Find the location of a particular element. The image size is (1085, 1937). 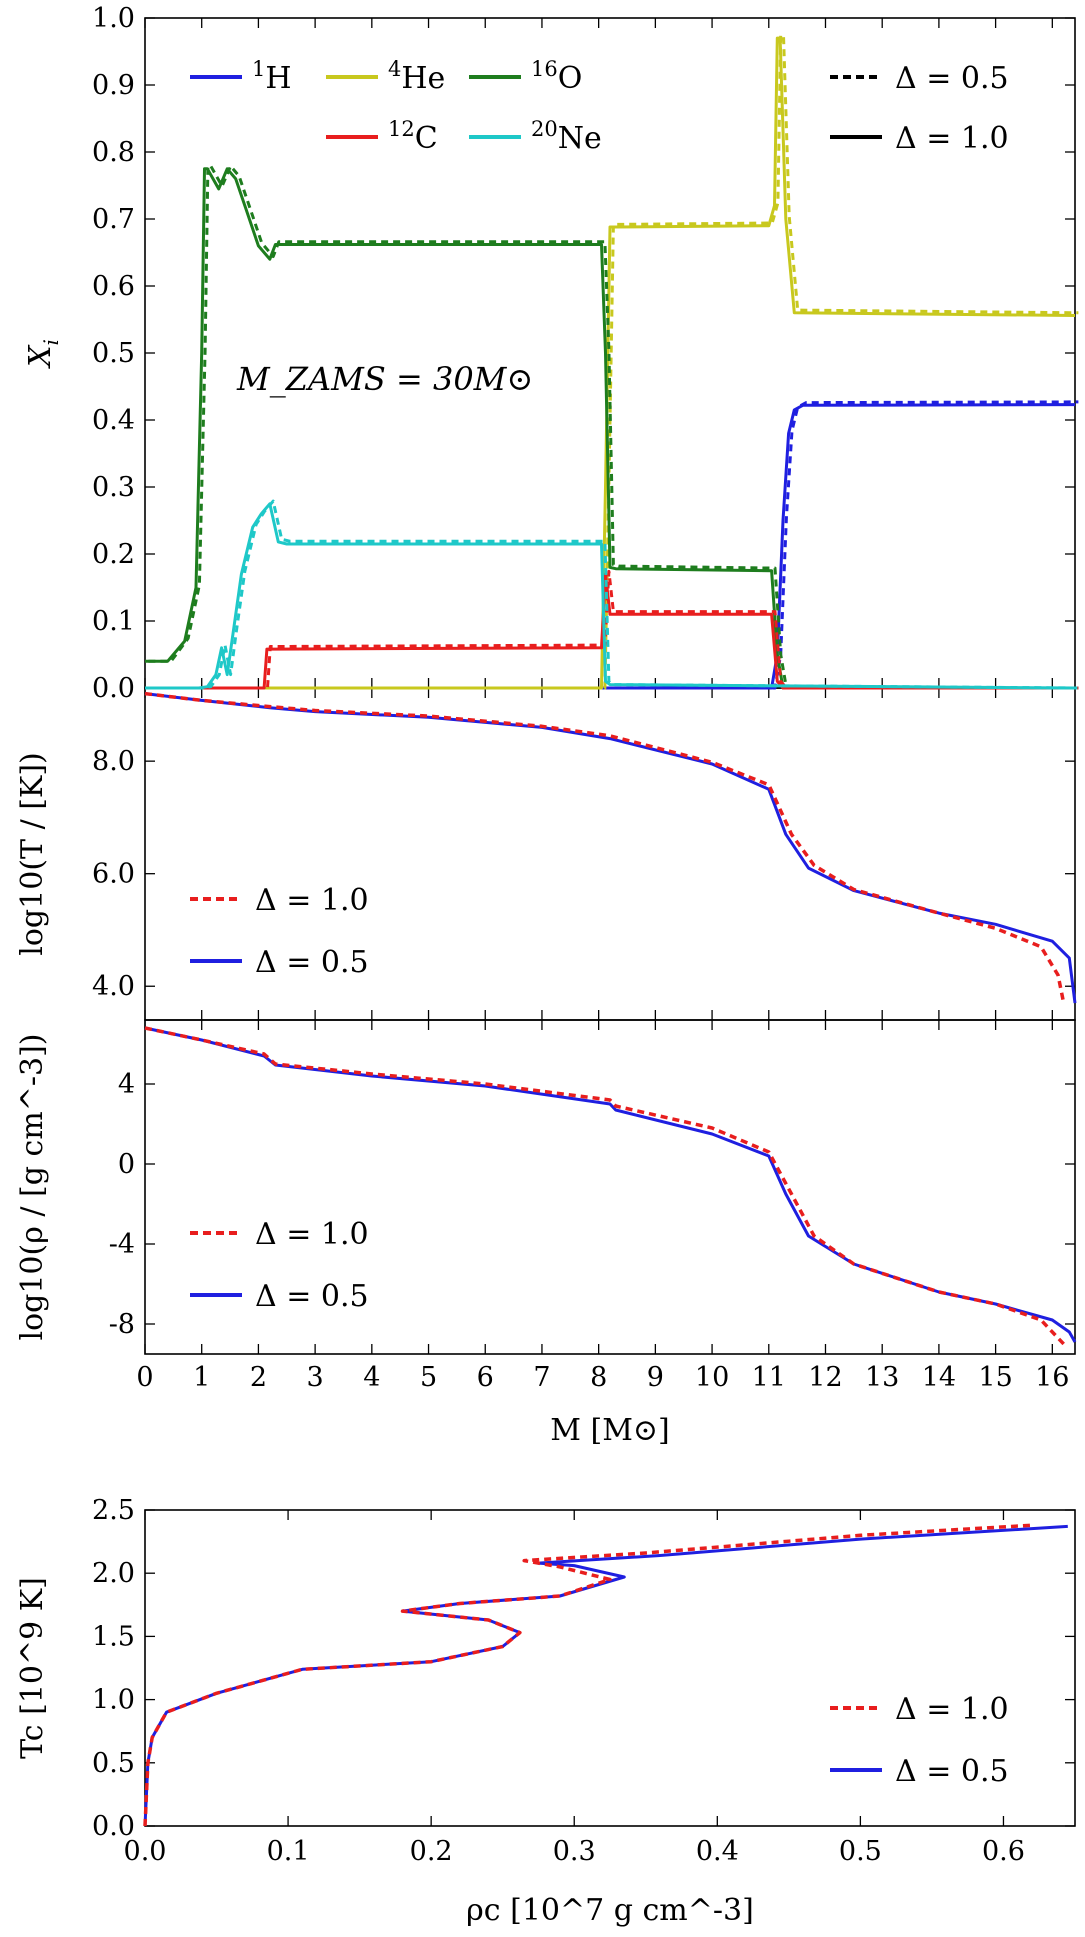

ytick-label: 0.4 is located at coordinates (113, 420).